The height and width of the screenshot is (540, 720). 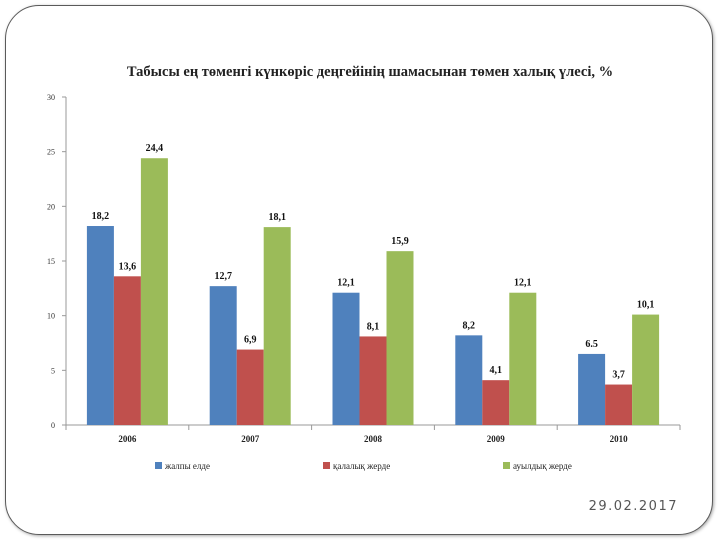 What do you see at coordinates (523, 358) in the screenshot?
I see `bar-2009-s2` at bounding box center [523, 358].